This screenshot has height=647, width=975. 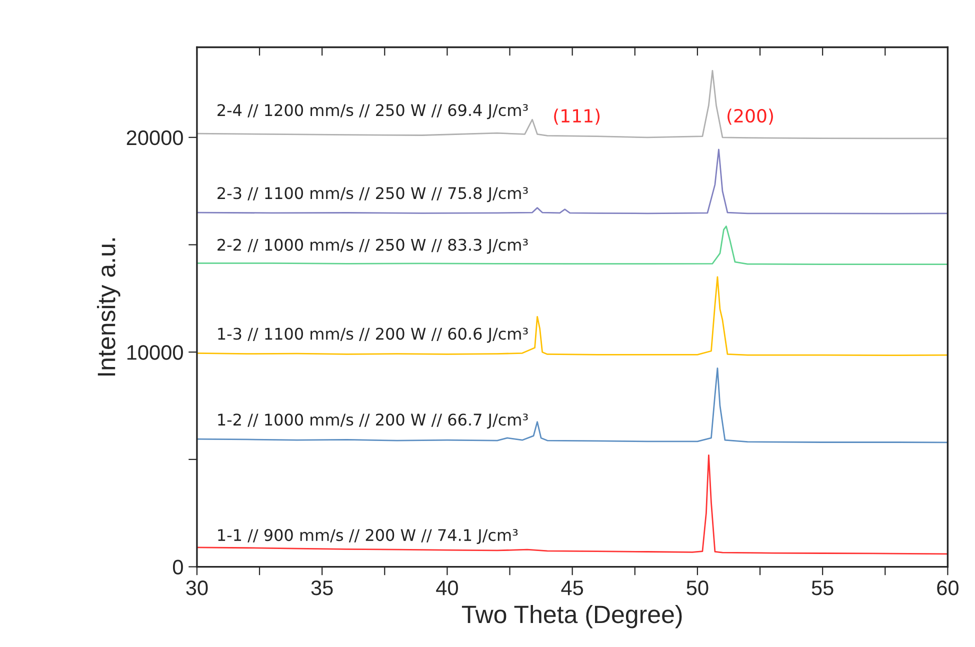 I want to click on x-tick-label: 40, so click(x=447, y=588).